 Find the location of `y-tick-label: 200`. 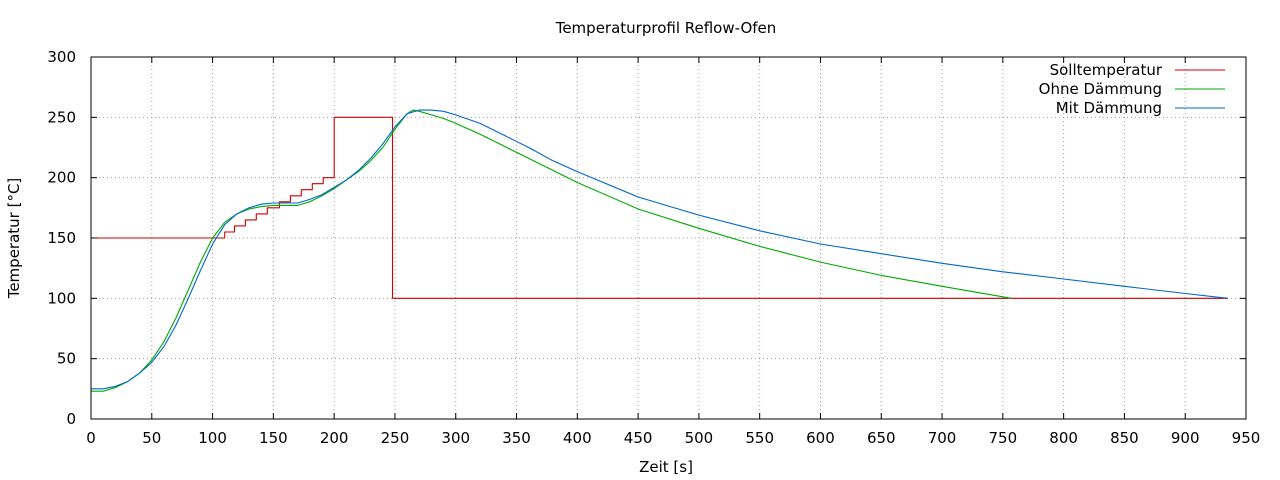

y-tick-label: 200 is located at coordinates (61, 178).